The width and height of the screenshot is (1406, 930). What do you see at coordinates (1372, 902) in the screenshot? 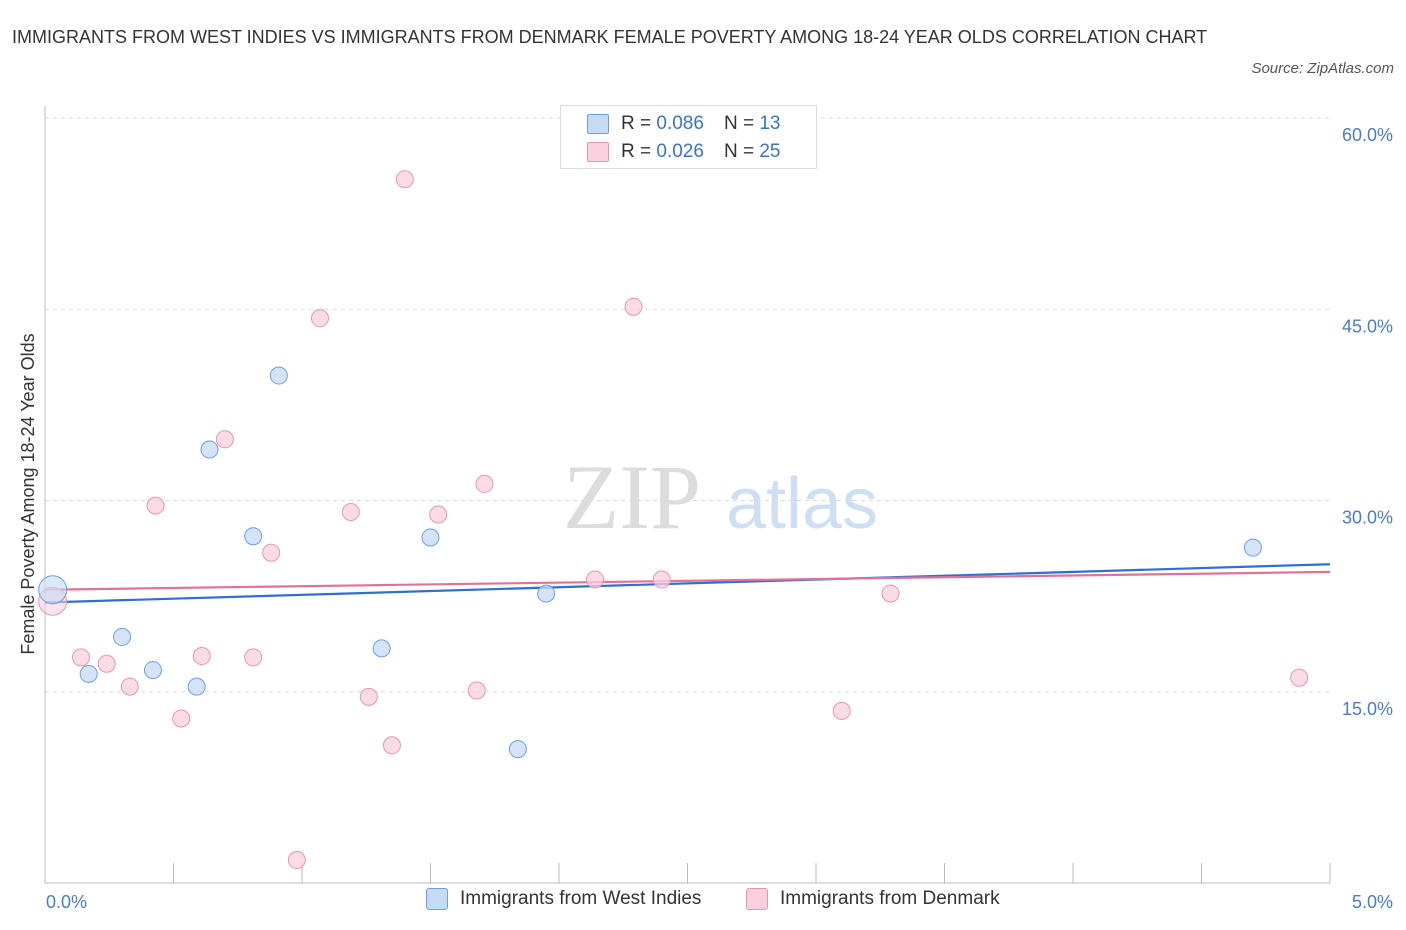
I see `x-tick-label-max: 5.0%` at bounding box center [1372, 902].